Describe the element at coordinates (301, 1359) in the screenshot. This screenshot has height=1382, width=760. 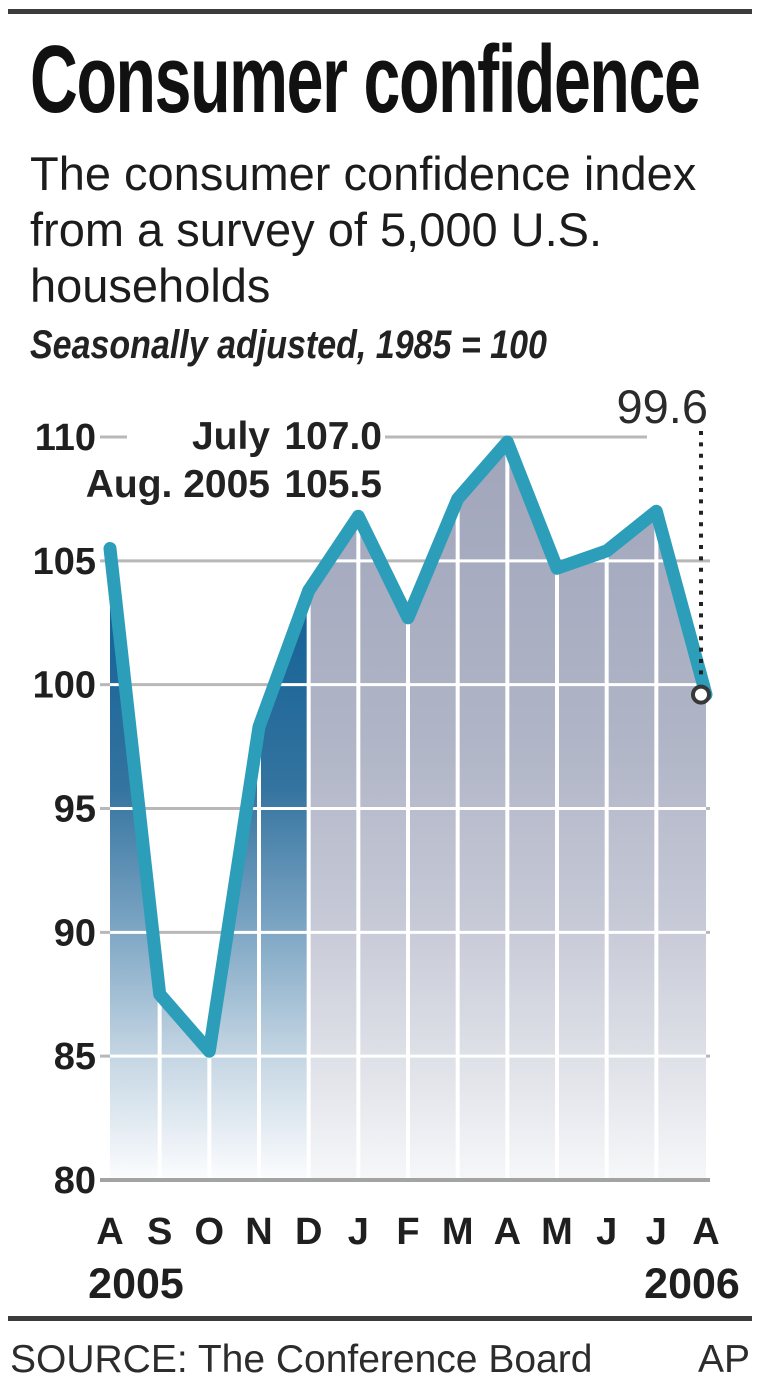
I see `source-credit: SOURCE: The Conference Board` at that location.